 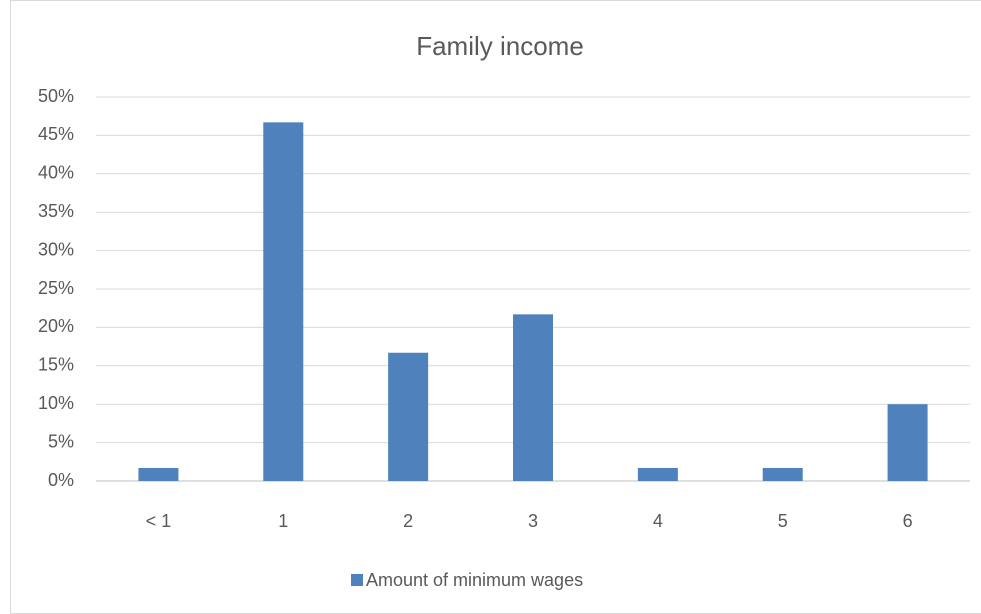 What do you see at coordinates (56, 173) in the screenshot?
I see `y-tick-label: 40%` at bounding box center [56, 173].